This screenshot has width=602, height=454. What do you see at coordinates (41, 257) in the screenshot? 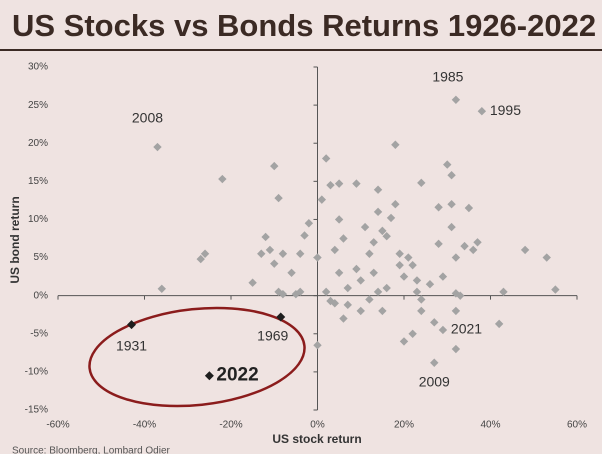
I see `y-tick-label: 5%` at bounding box center [41, 257].